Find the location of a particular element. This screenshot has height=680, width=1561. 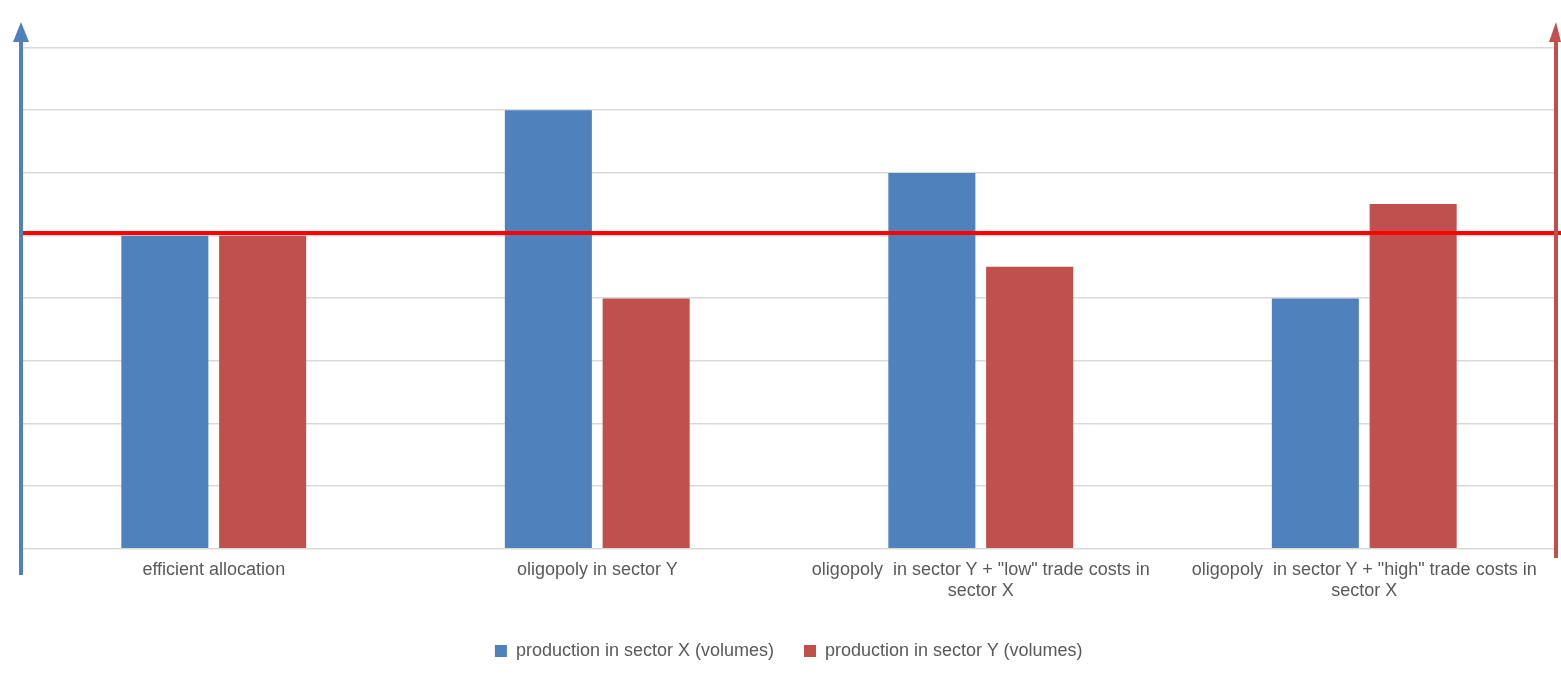

legend-label: production in sector Y (volumes) is located at coordinates (954, 649).